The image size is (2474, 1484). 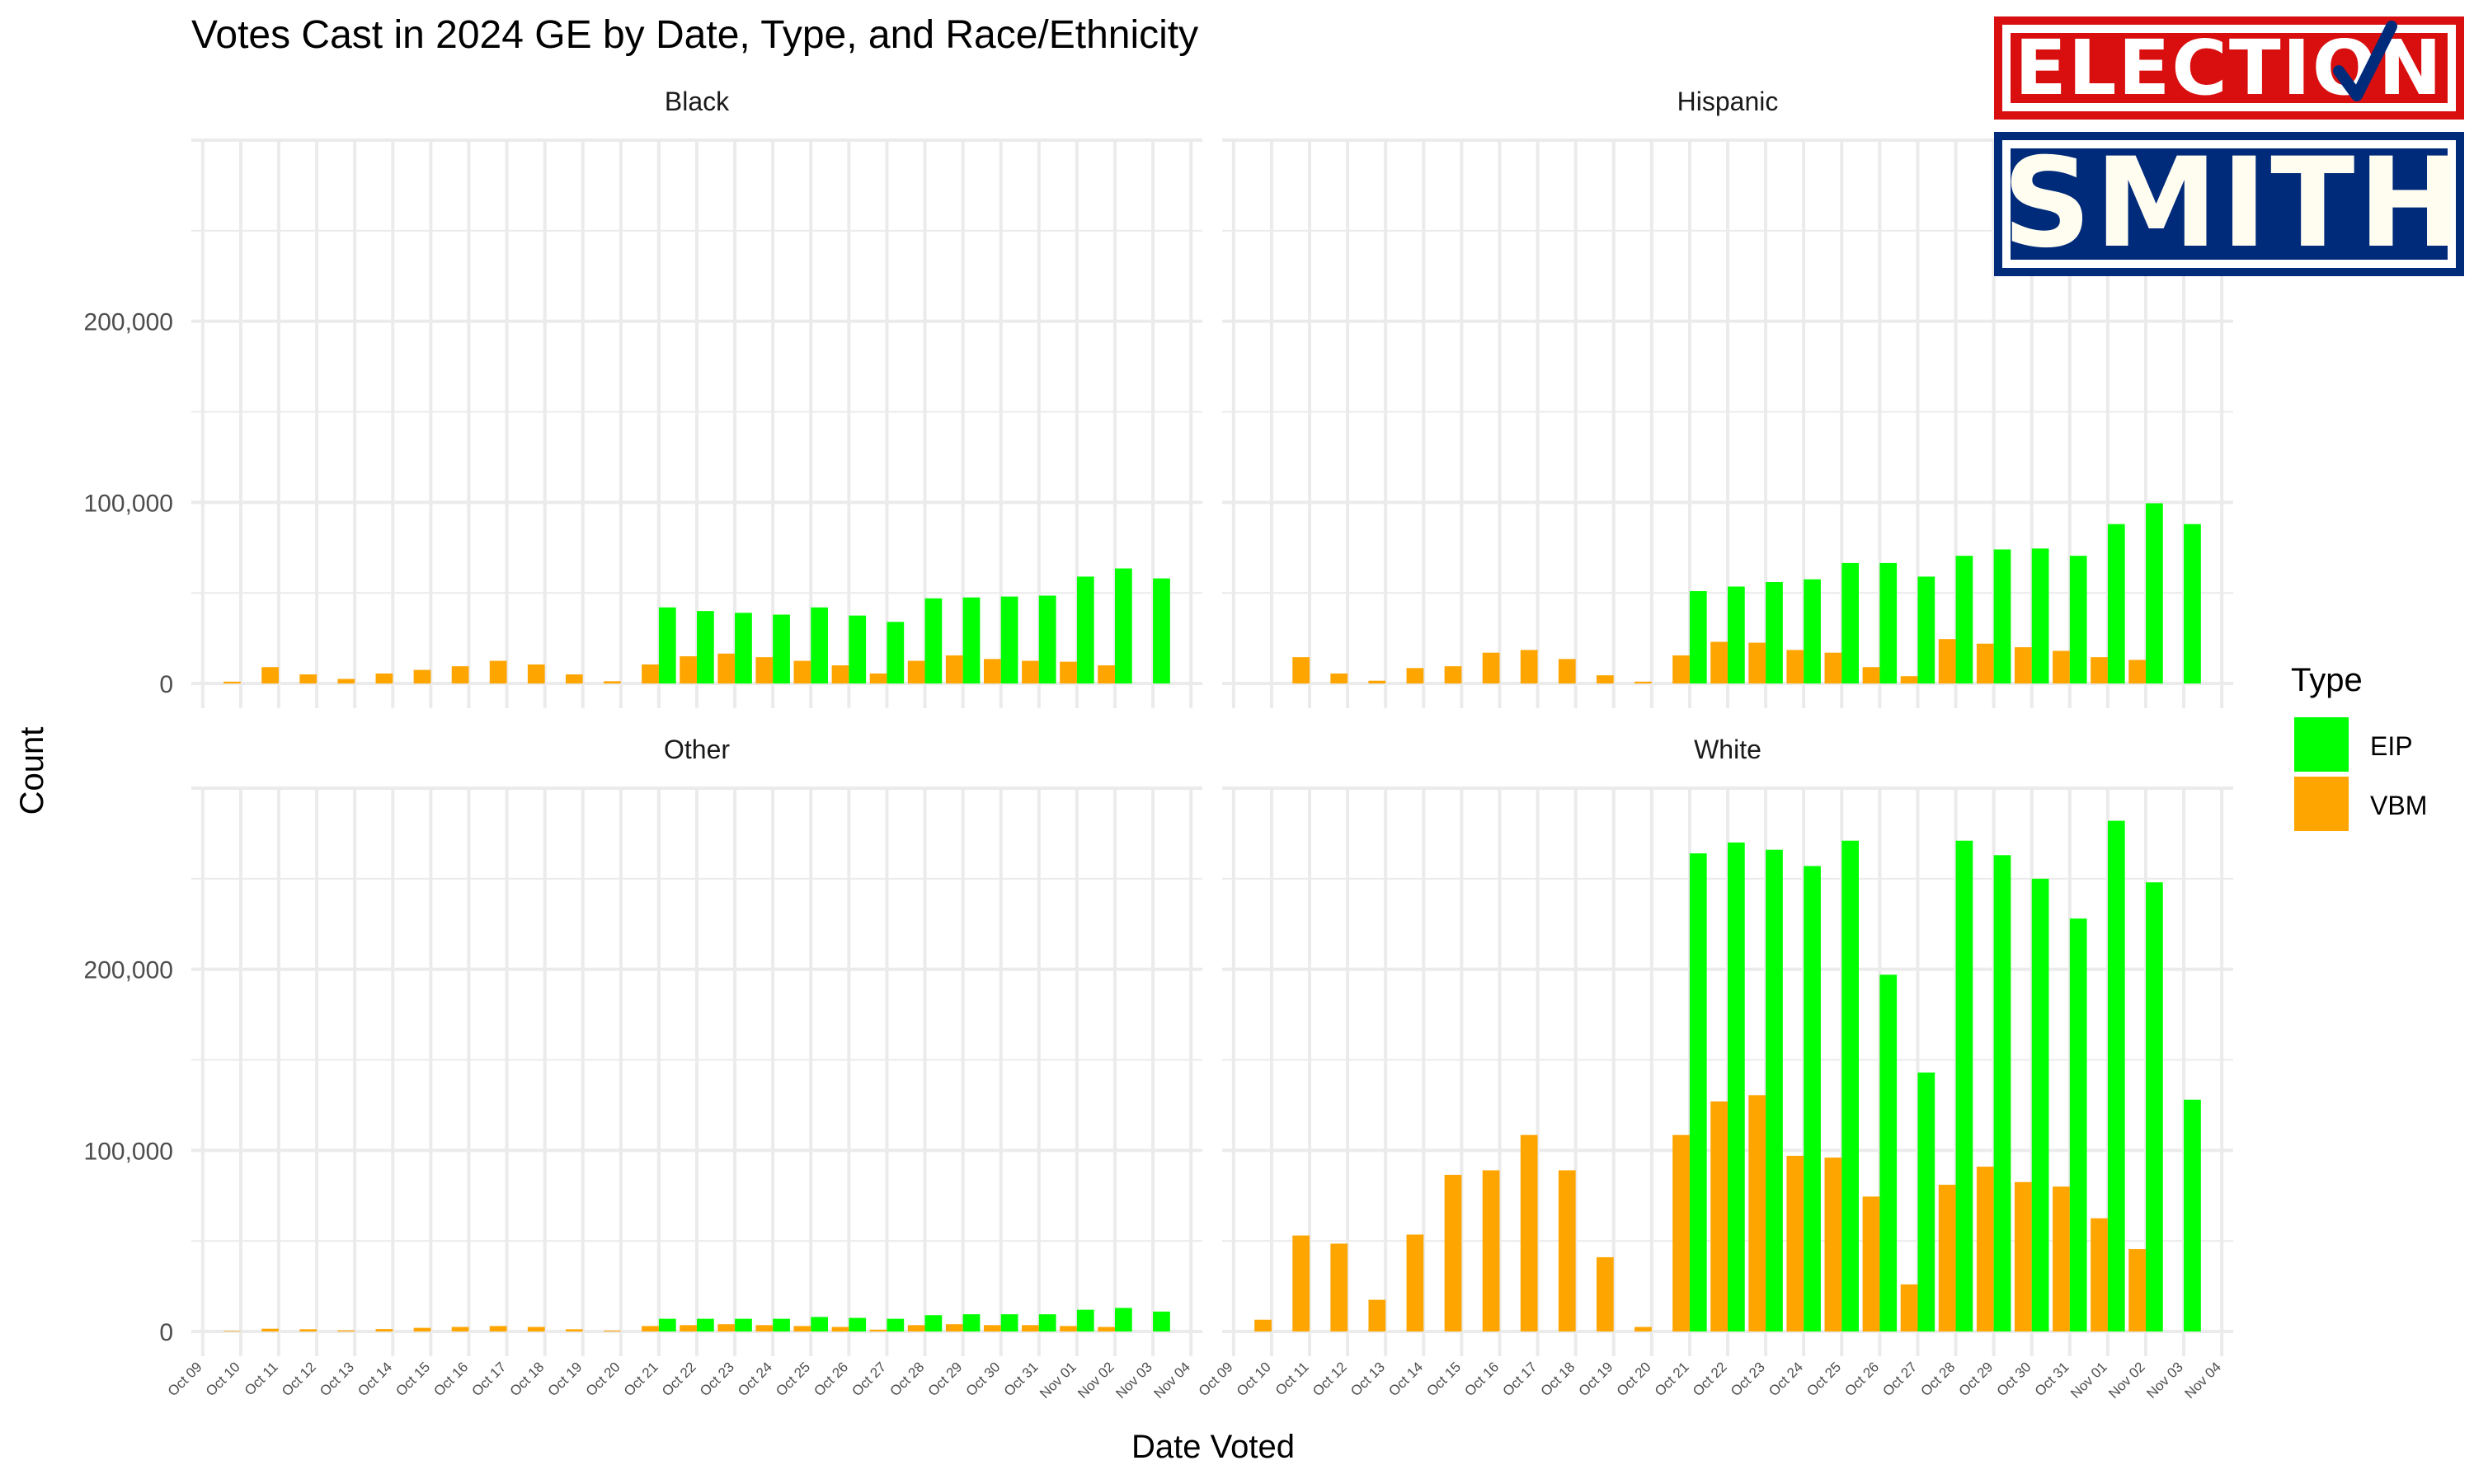 I want to click on facet-label: White, so click(x=1727, y=749).